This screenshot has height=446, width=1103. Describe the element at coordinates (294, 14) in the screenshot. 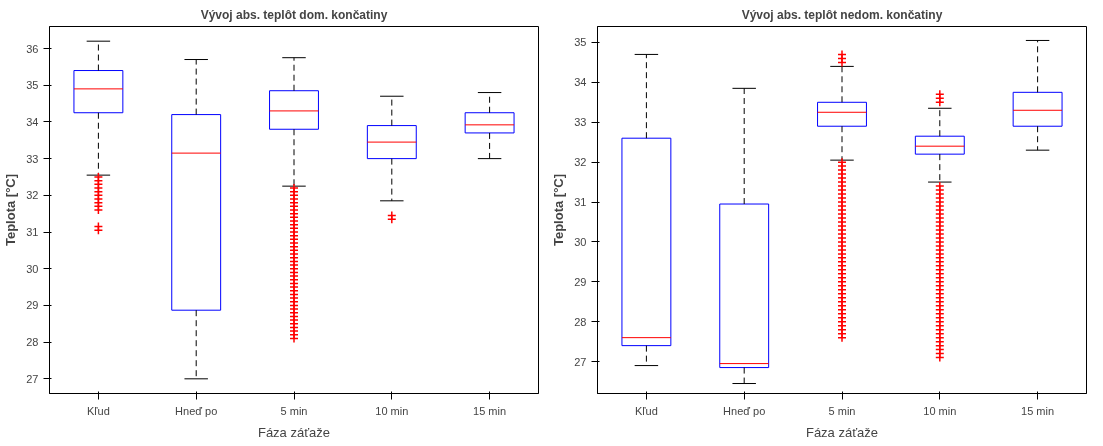

I see `chart-title: Vývoj abs. teplôt dom. končatiny` at that location.